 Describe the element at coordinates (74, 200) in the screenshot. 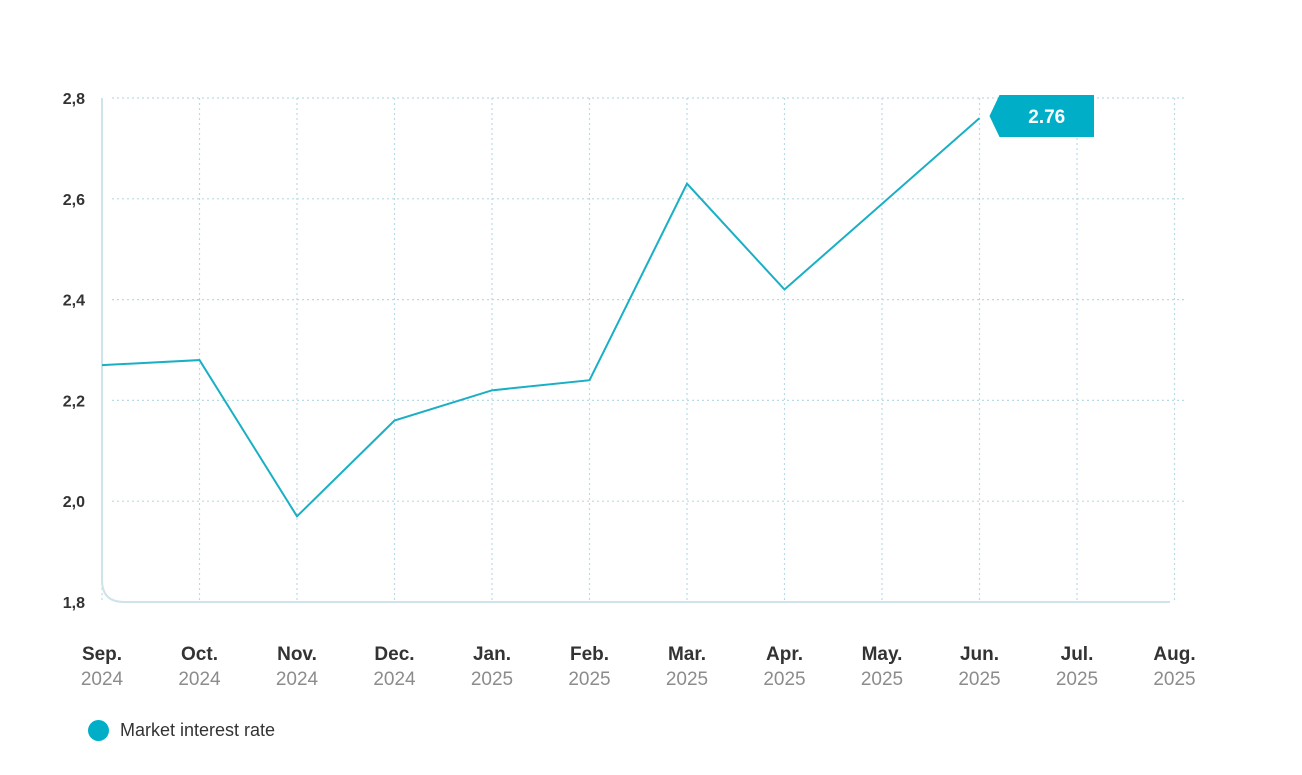

I see `y-tick-label: 2,6` at that location.